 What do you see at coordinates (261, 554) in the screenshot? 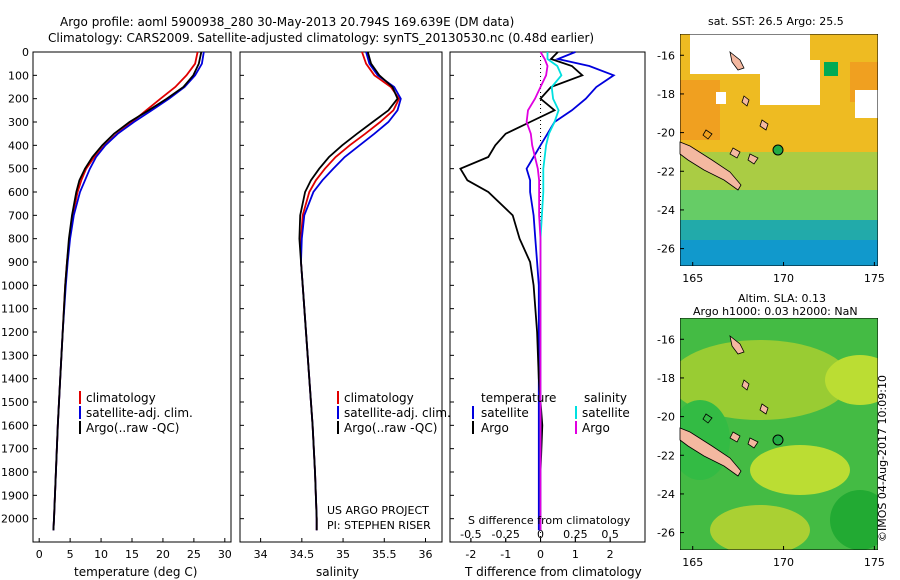
I see `salinity-x-tick-label: 34` at bounding box center [261, 554].